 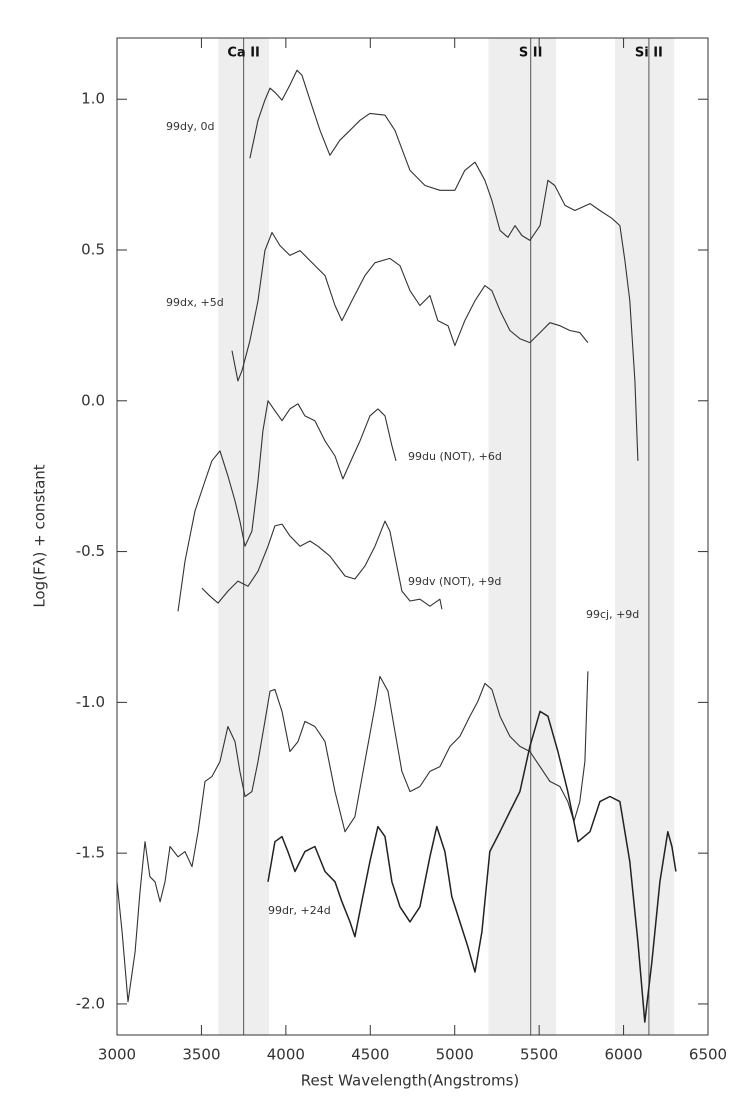 I want to click on x-axis-label: Rest Wavelength(Angstroms), so click(x=410, y=1081).